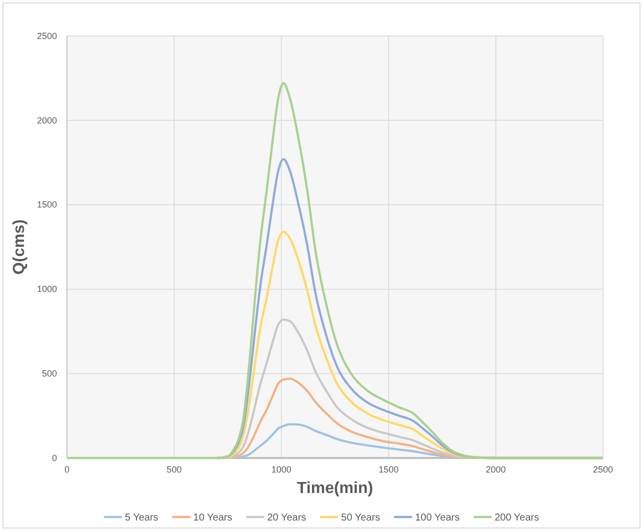 This screenshot has width=643, height=531. Describe the element at coordinates (67, 469) in the screenshot. I see `x-tick-label: 0` at that location.